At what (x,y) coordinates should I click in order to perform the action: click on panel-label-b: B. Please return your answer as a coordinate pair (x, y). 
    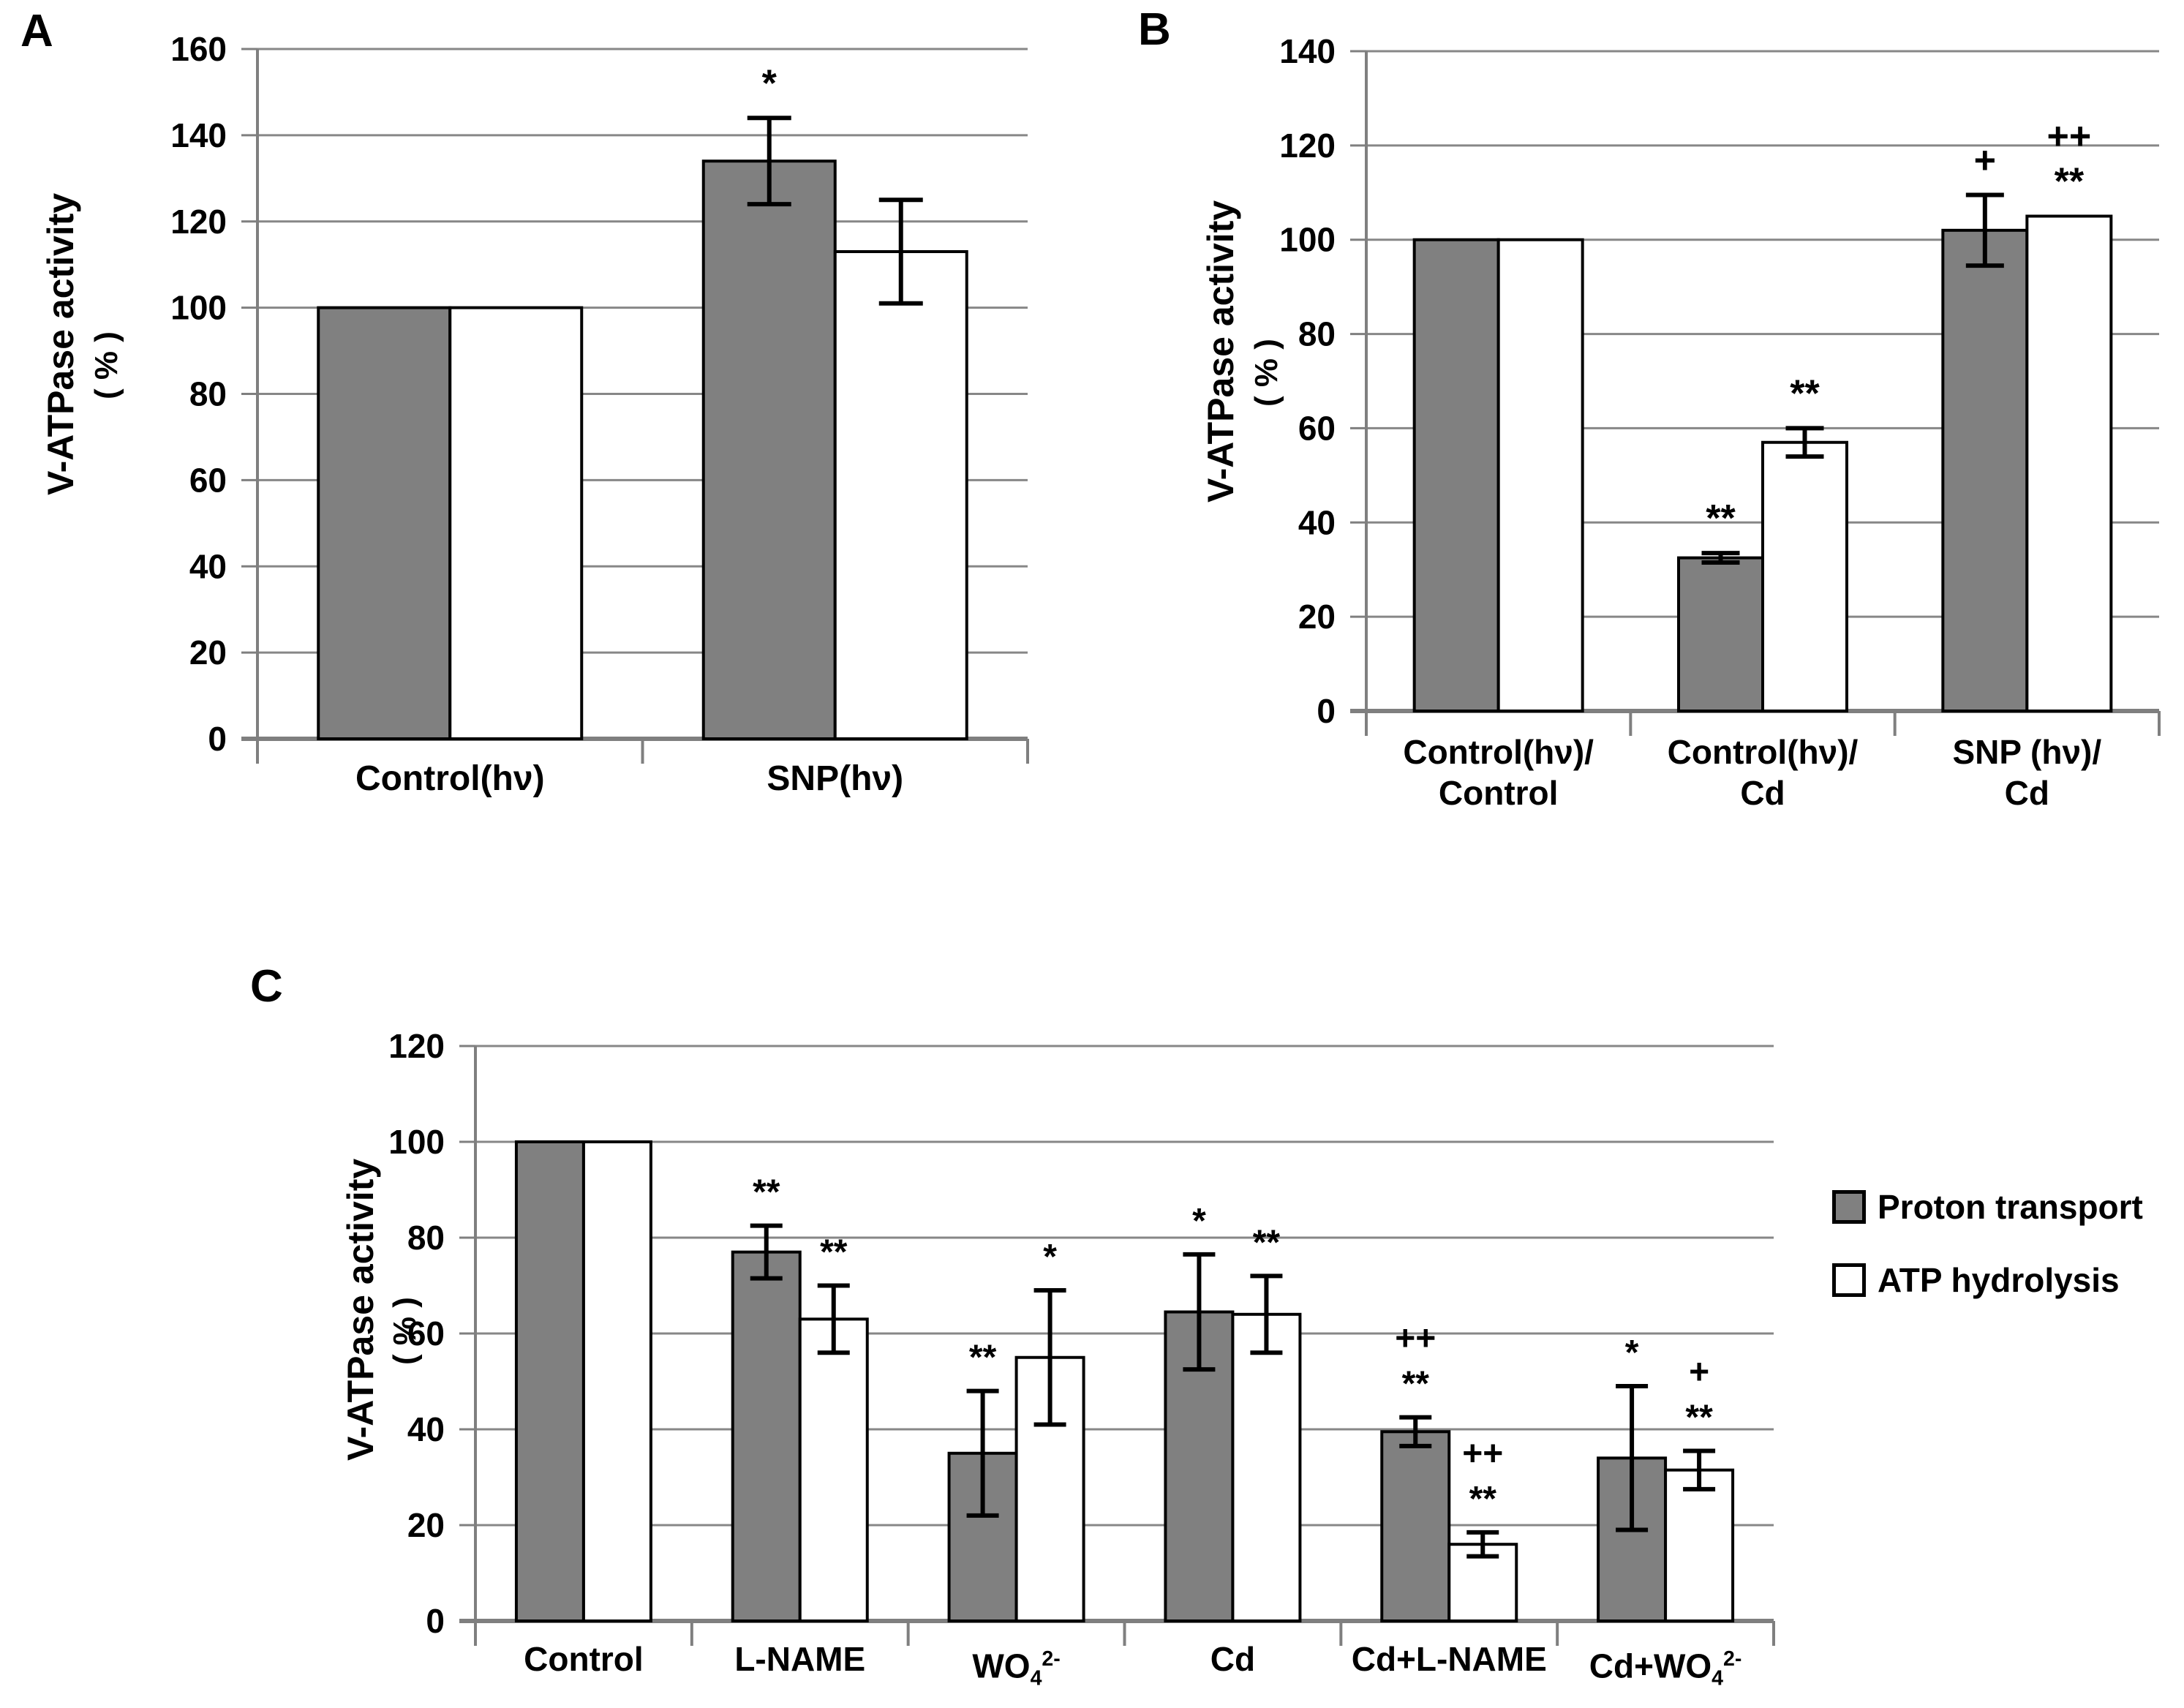
    Looking at the image, I should click on (1154, 29).